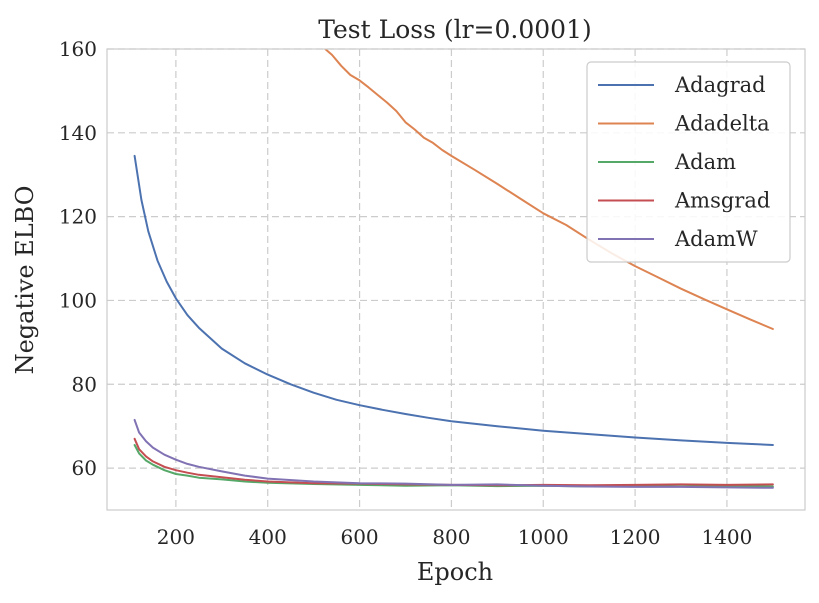  I want to click on x-tick-label: 600, so click(359, 537).